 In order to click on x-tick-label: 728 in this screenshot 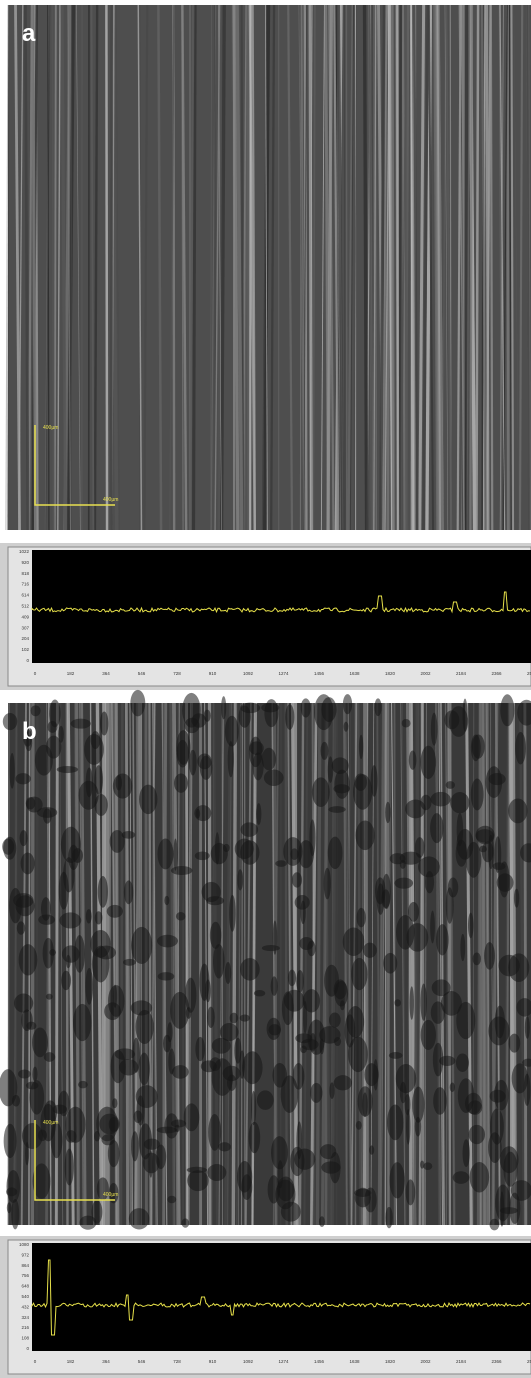, I will do `click(177, 673)`.